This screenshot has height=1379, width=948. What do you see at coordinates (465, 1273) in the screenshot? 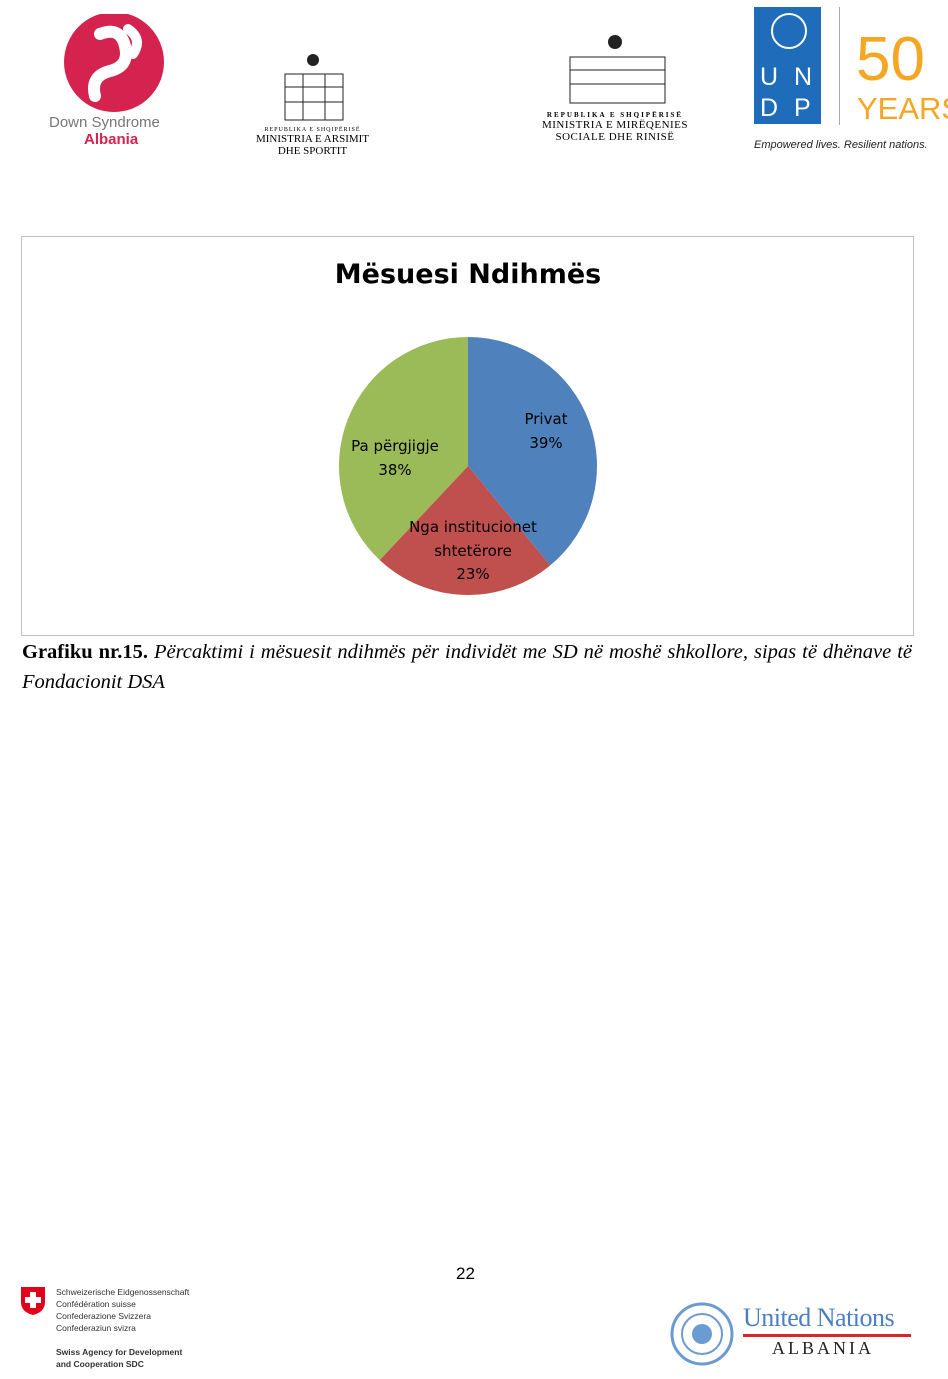
I see `page-number: 22` at bounding box center [465, 1273].